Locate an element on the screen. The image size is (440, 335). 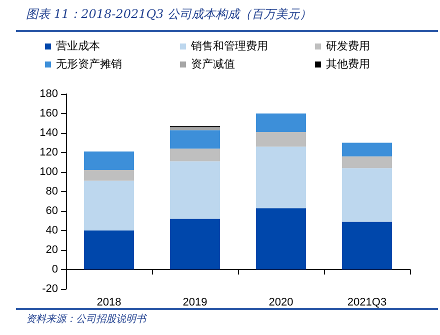
x-tick-label: 2018 is located at coordinates (109, 302).